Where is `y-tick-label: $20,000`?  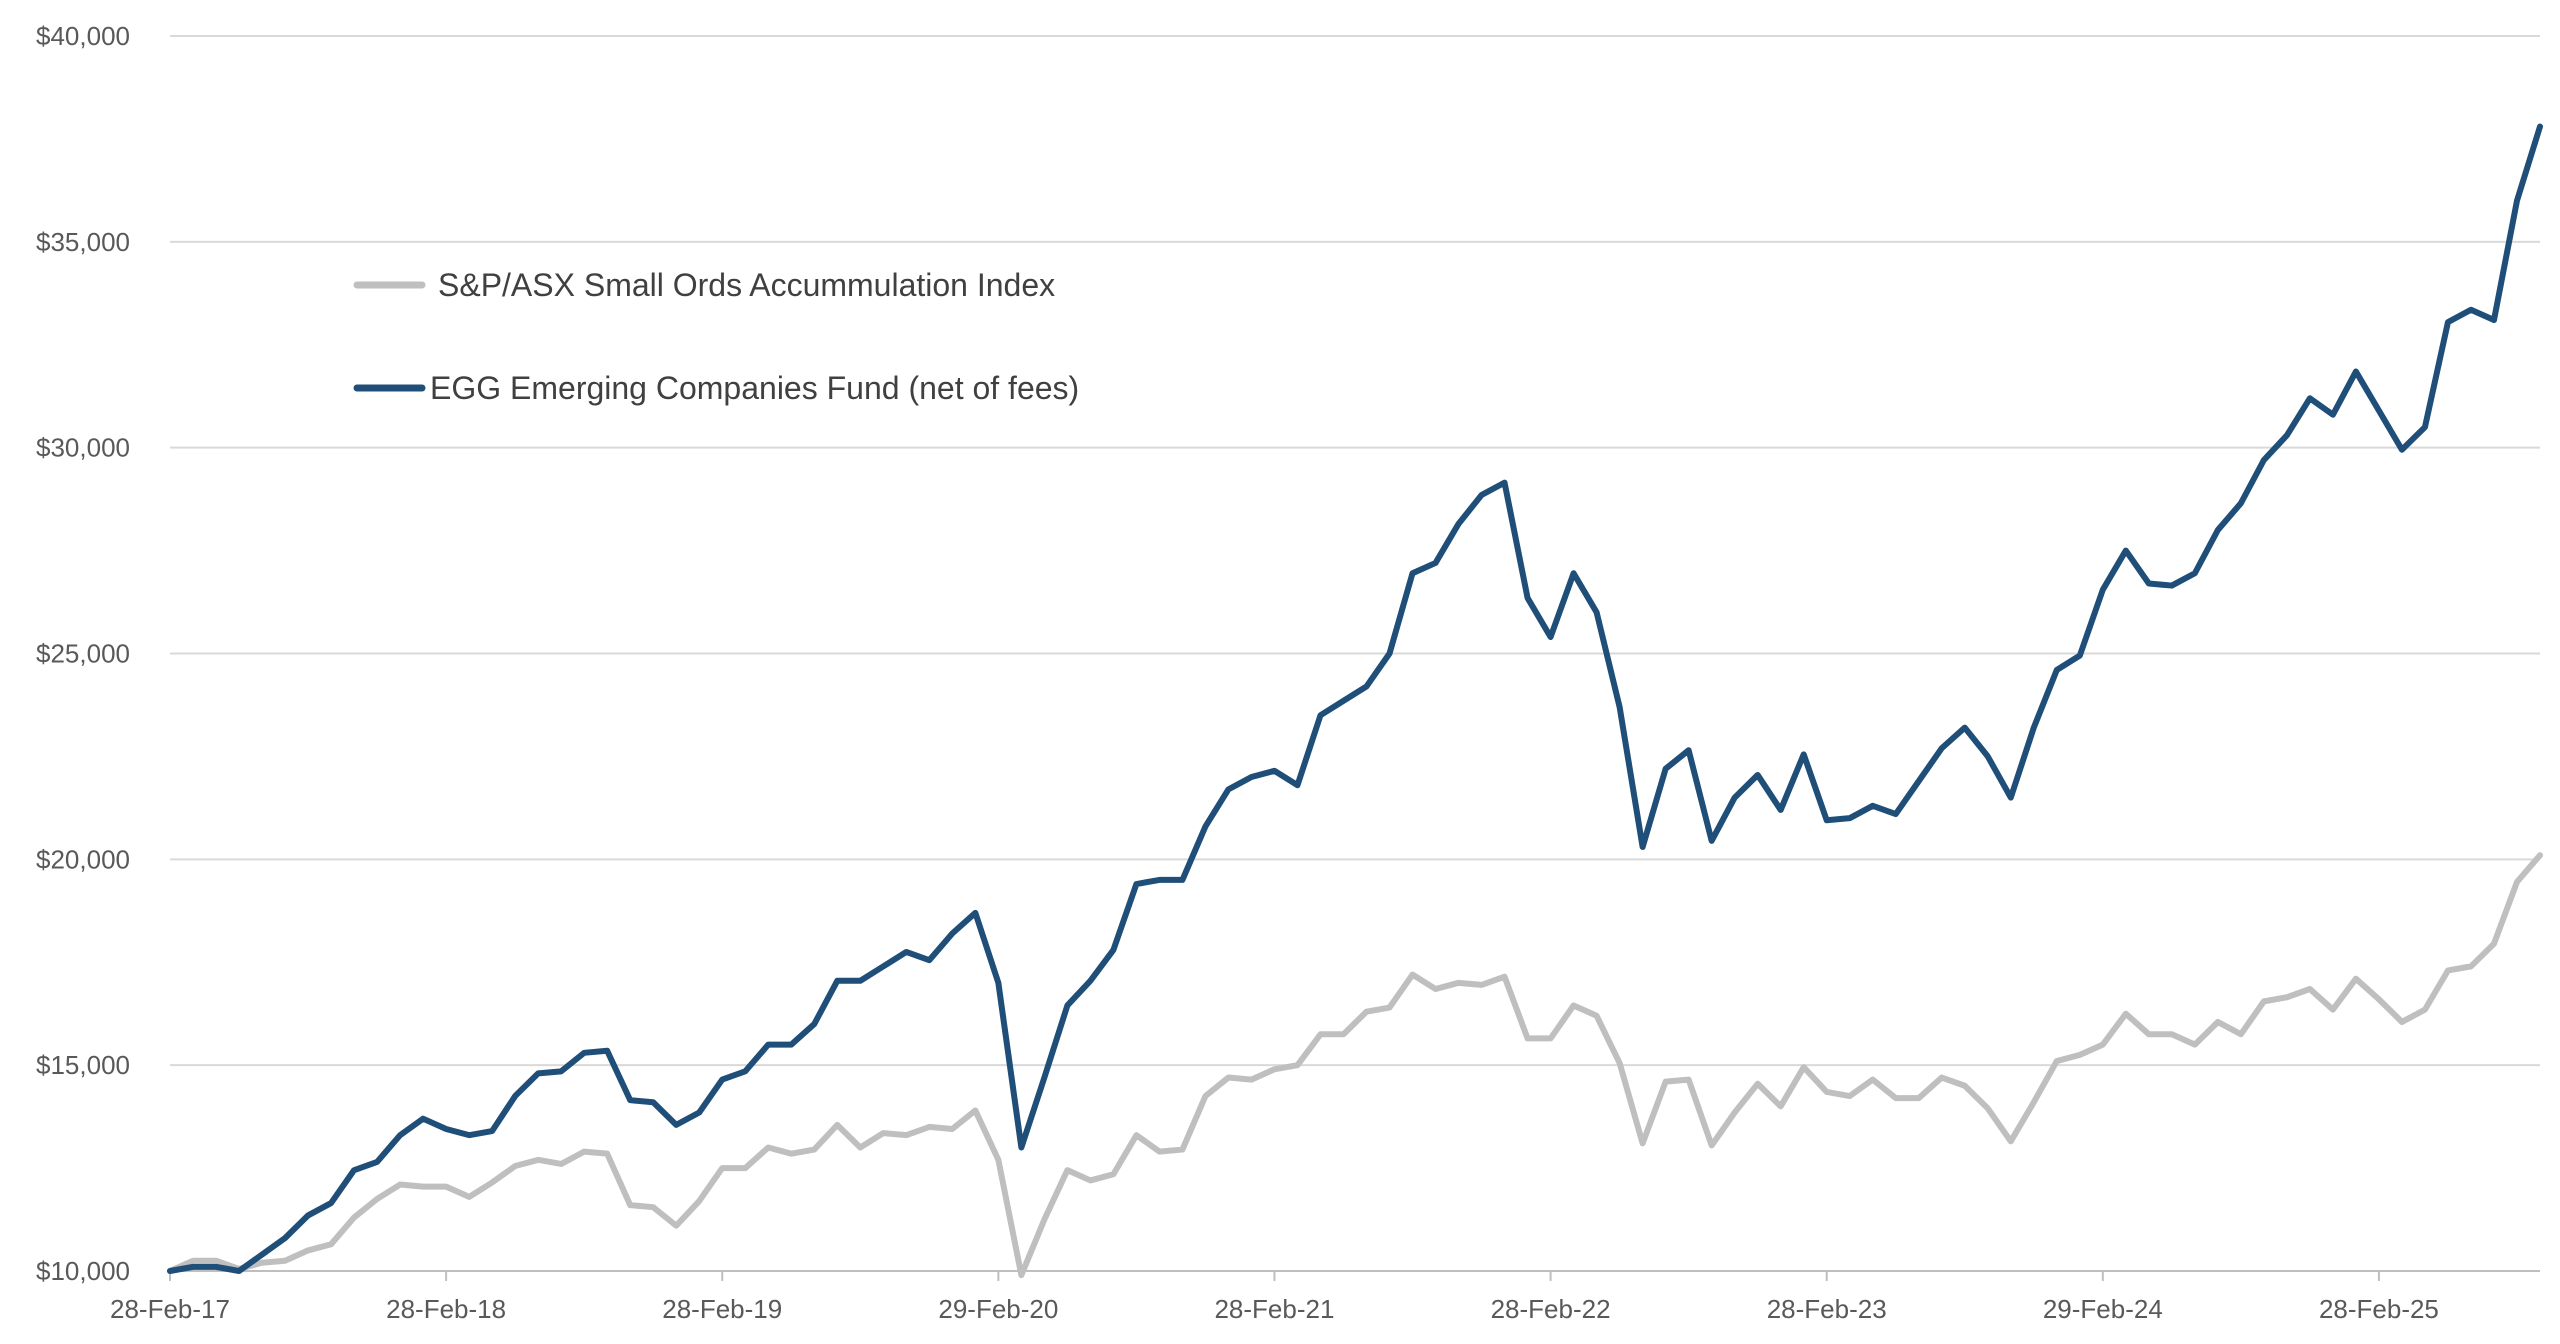 y-tick-label: $20,000 is located at coordinates (83, 859).